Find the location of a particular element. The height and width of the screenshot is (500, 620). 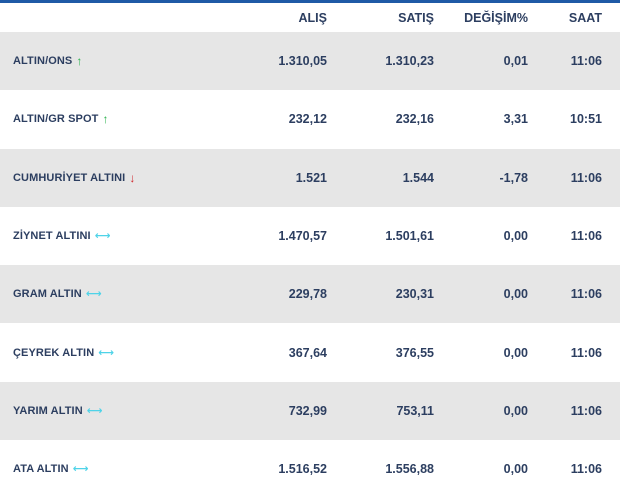

instrument-name: GRAM ALTIN is located at coordinates (47, 294).